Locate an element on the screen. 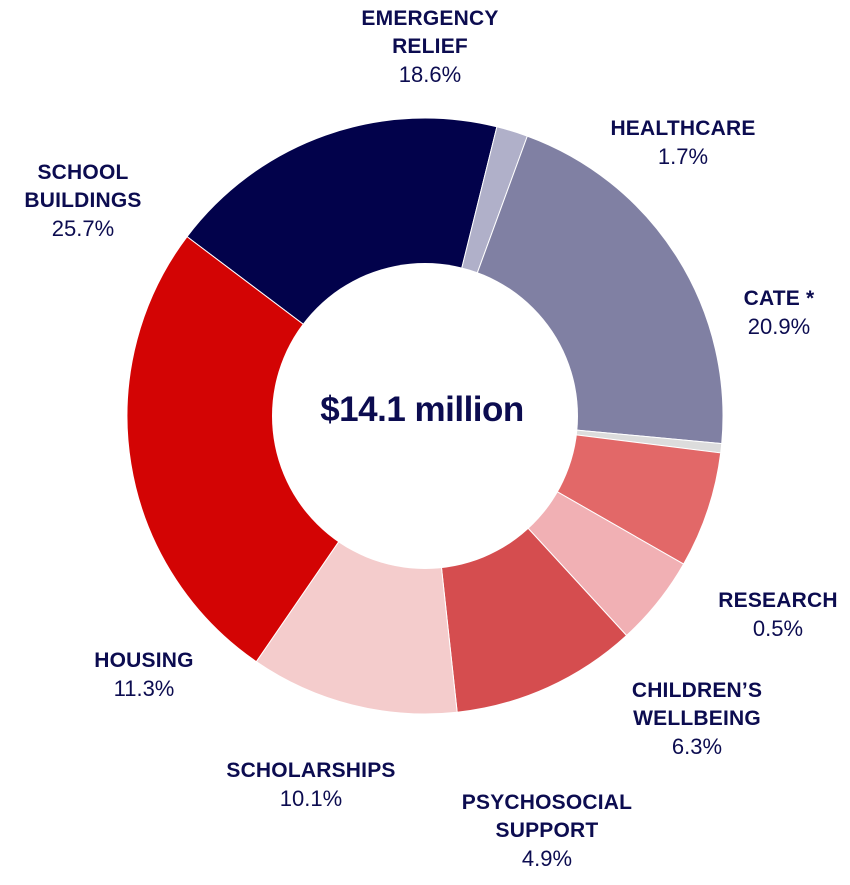  slice-label-6: SCHOLARSHIPS 10.1% is located at coordinates (311, 785).